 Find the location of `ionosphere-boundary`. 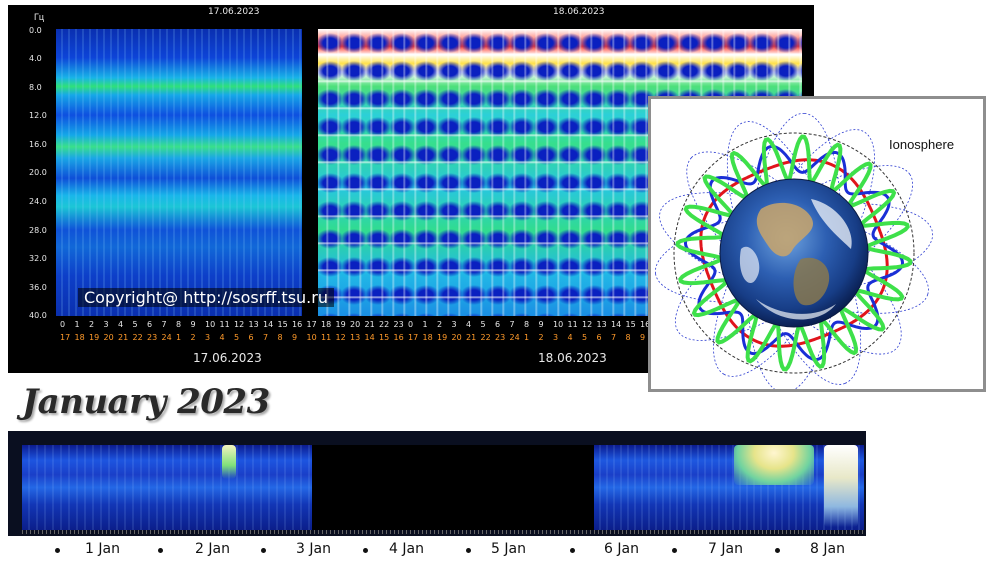

ionosphere-boundary is located at coordinates (794, 253).